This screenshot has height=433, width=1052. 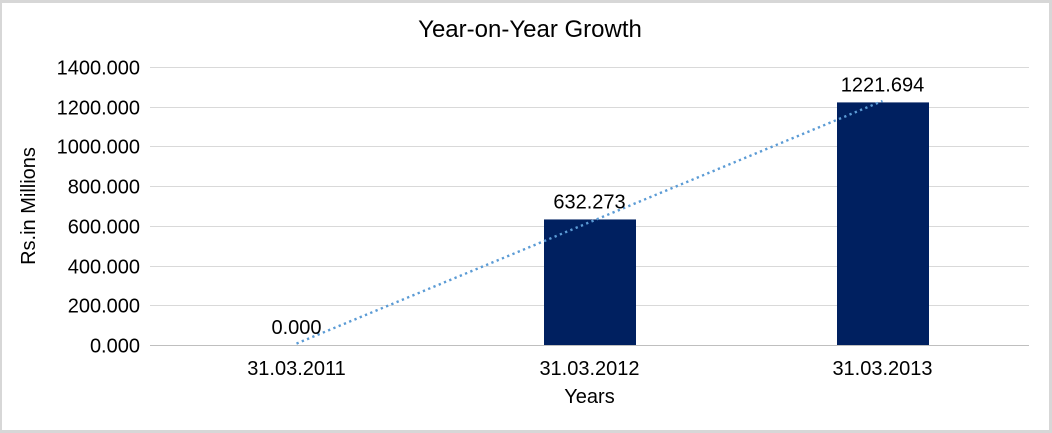 What do you see at coordinates (590, 282) in the screenshot?
I see `bar-31.03.2012` at bounding box center [590, 282].